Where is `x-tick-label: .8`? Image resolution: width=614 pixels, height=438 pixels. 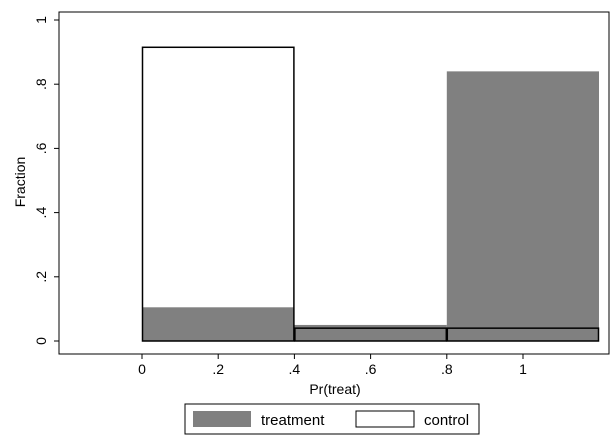 x-tick-label: .8 is located at coordinates (447, 369).